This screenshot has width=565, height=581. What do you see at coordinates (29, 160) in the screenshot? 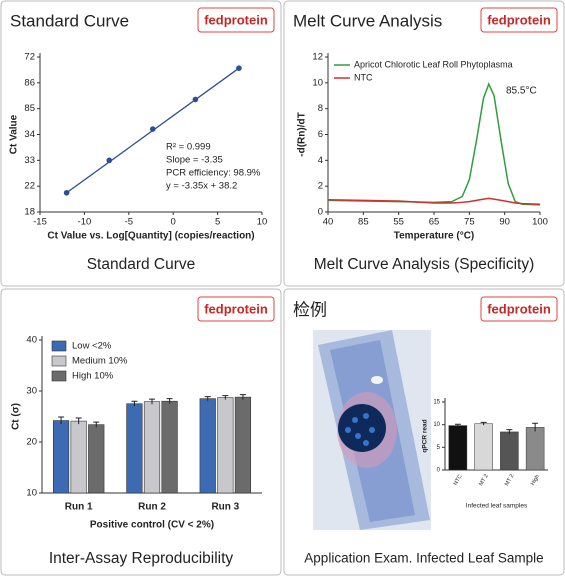
I see `y-tick-label: 33` at bounding box center [29, 160].